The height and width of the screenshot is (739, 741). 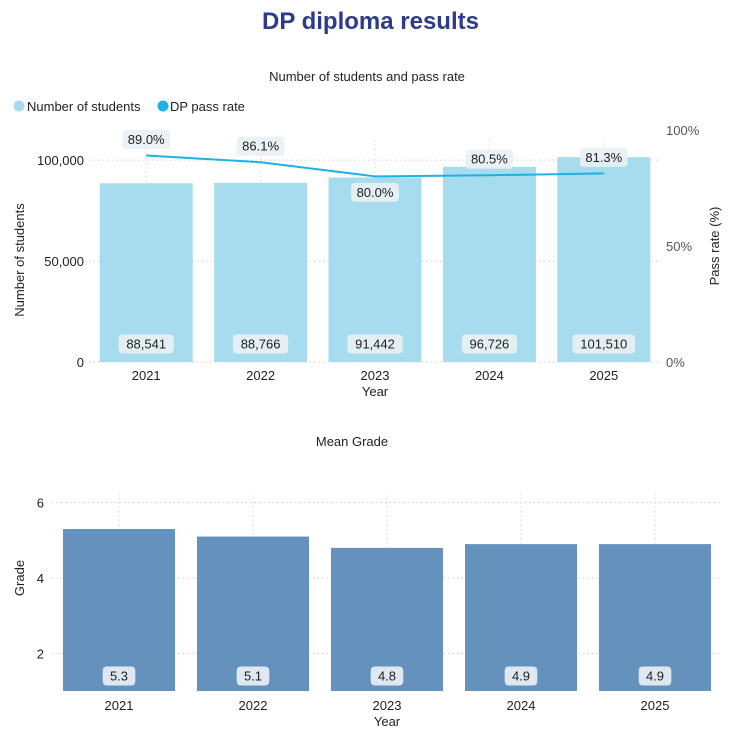 I want to click on page-title: DP diploma results, so click(x=370, y=21).